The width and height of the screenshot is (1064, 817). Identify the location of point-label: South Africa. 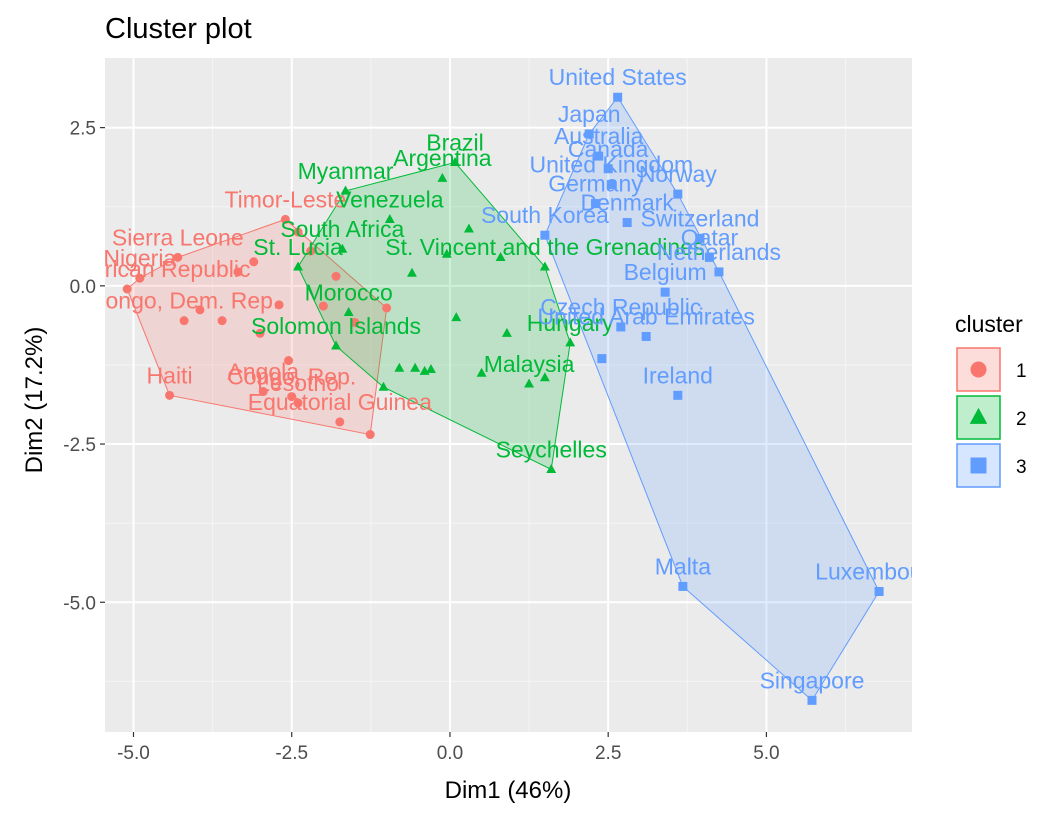
(342, 229).